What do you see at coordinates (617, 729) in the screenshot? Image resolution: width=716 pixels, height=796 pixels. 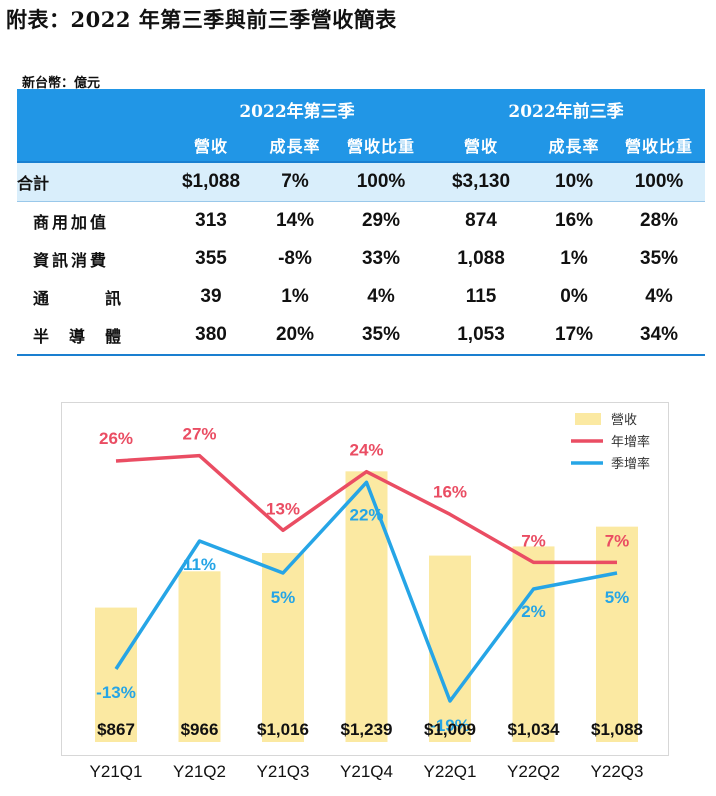 I see `bar-value-label: $1,088` at bounding box center [617, 729].